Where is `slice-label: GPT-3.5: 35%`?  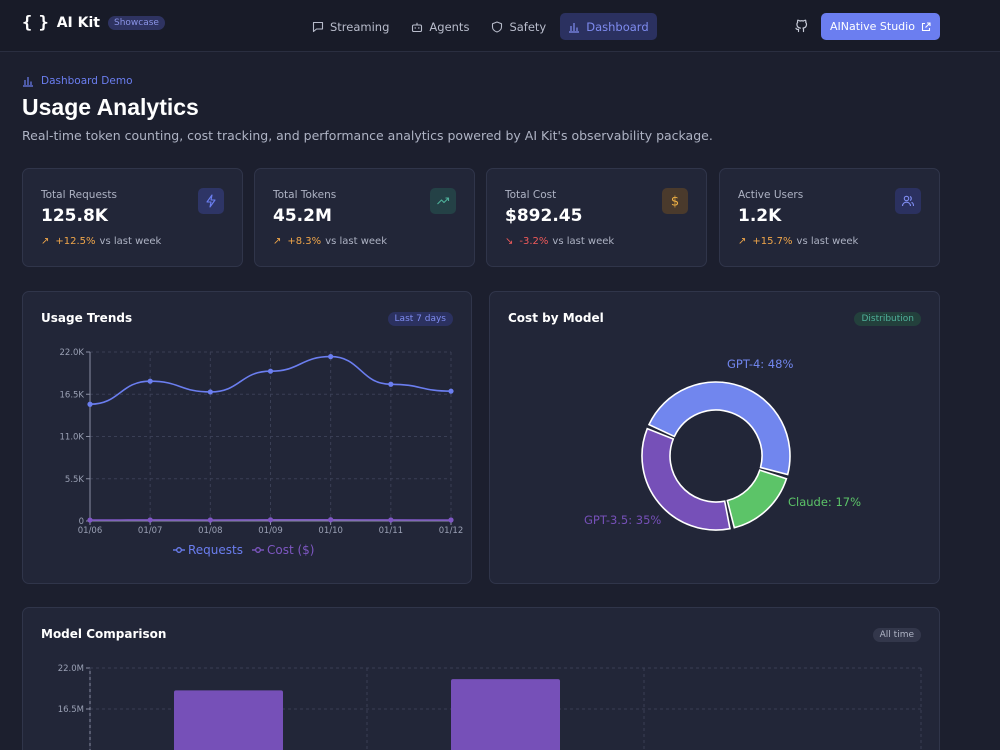 slice-label: GPT-3.5: 35% is located at coordinates (622, 520).